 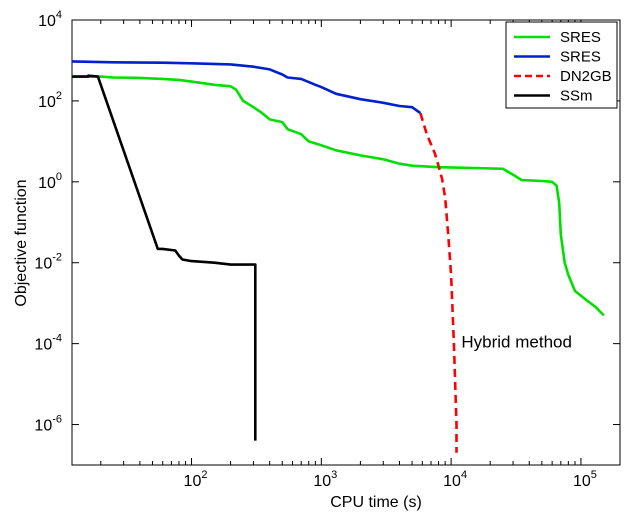 I want to click on annotation-hybrid-method: Hybrid method, so click(x=516, y=342).